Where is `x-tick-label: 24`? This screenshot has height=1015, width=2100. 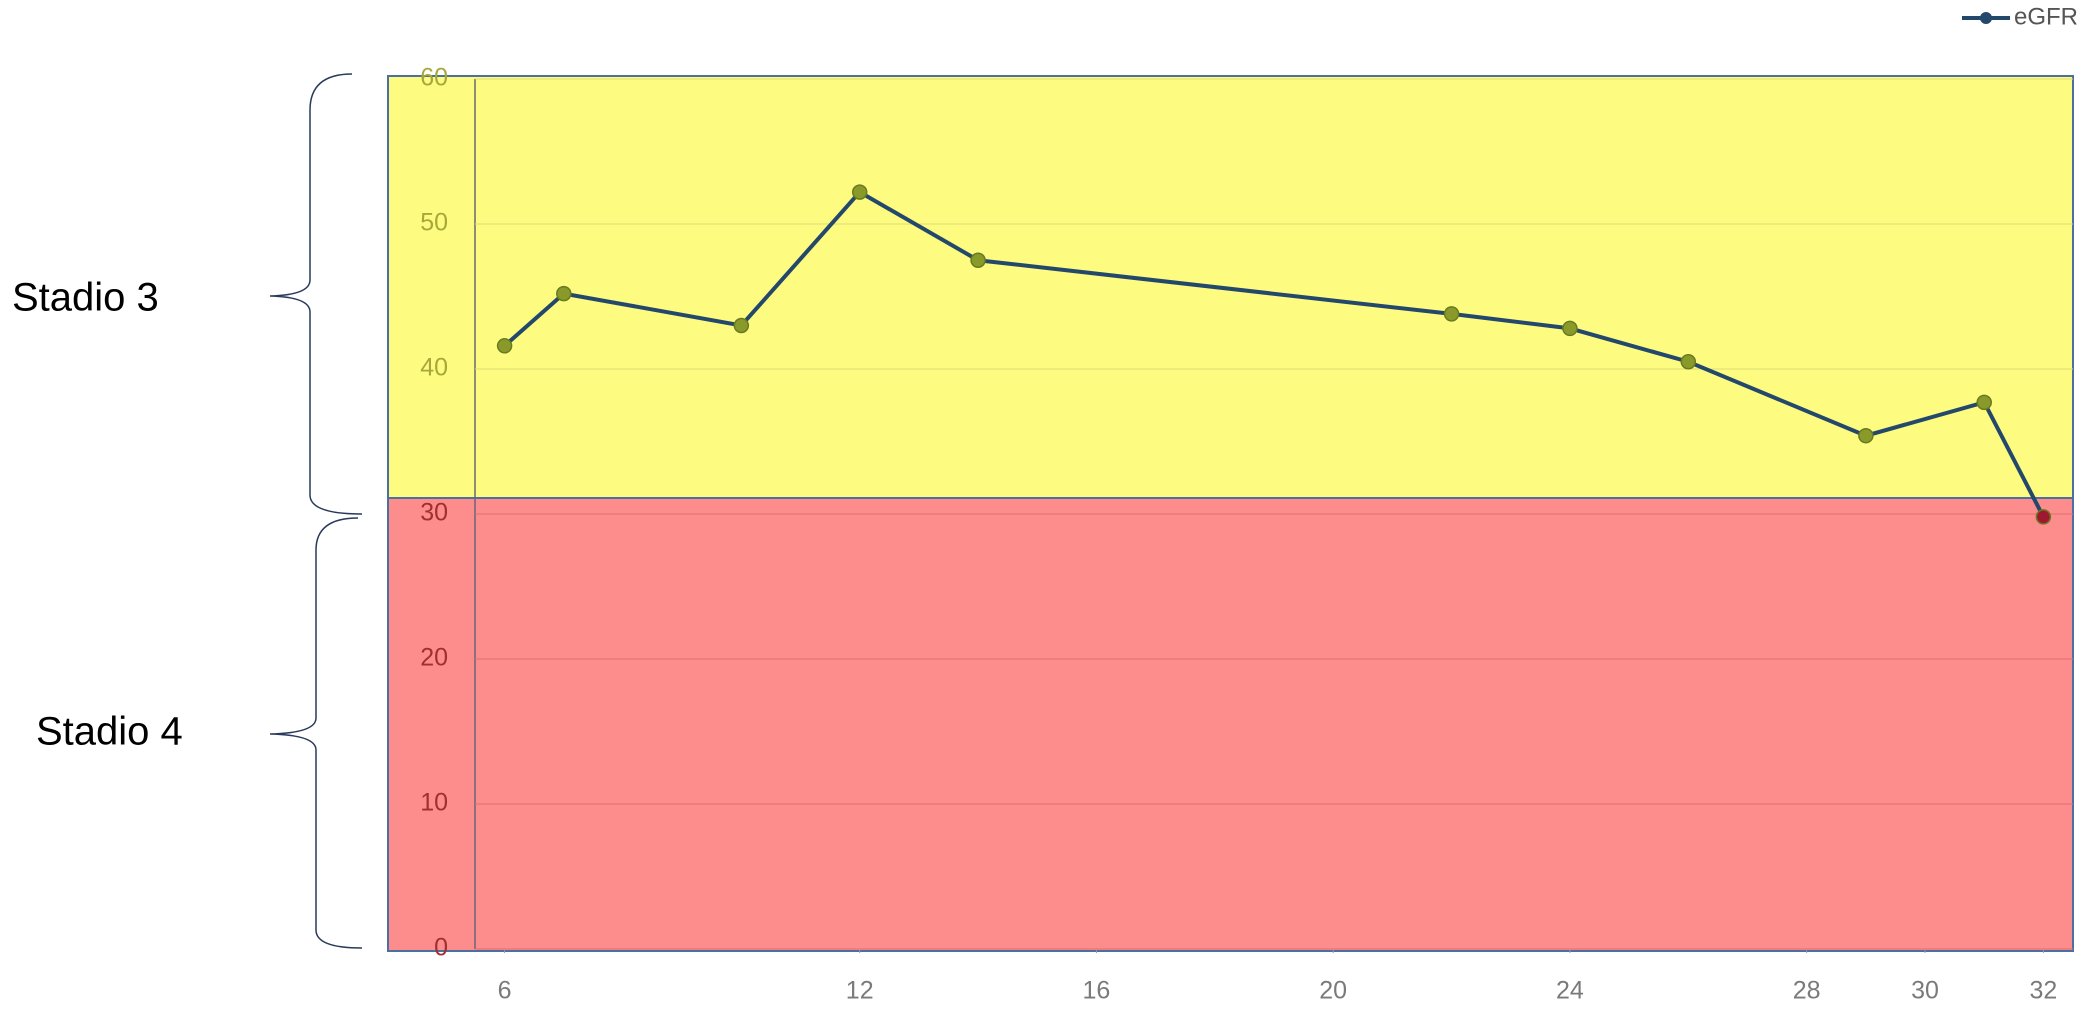
x-tick-label: 24 is located at coordinates (1570, 991).